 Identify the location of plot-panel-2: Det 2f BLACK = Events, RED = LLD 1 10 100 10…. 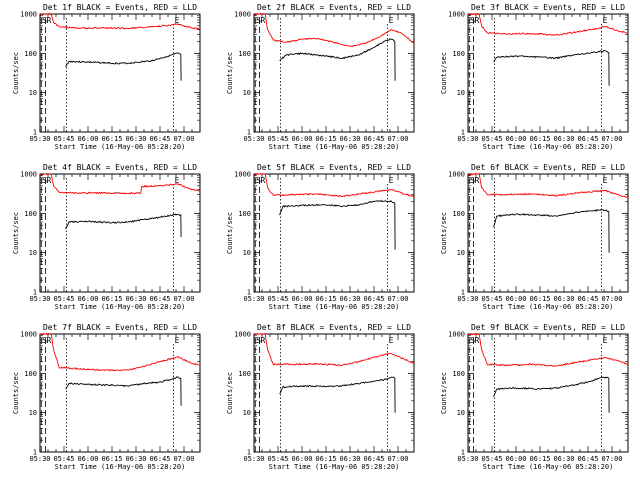
(320, 77).